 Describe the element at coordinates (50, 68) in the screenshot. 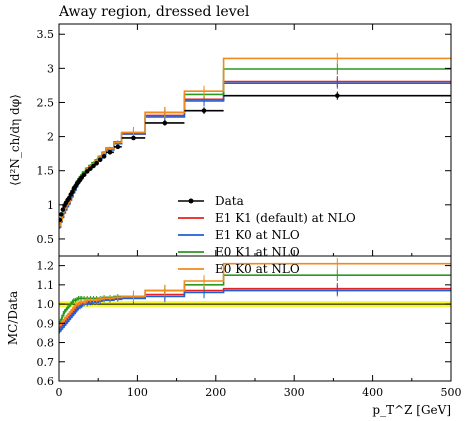

I see `y-tick-label-top: 3` at that location.